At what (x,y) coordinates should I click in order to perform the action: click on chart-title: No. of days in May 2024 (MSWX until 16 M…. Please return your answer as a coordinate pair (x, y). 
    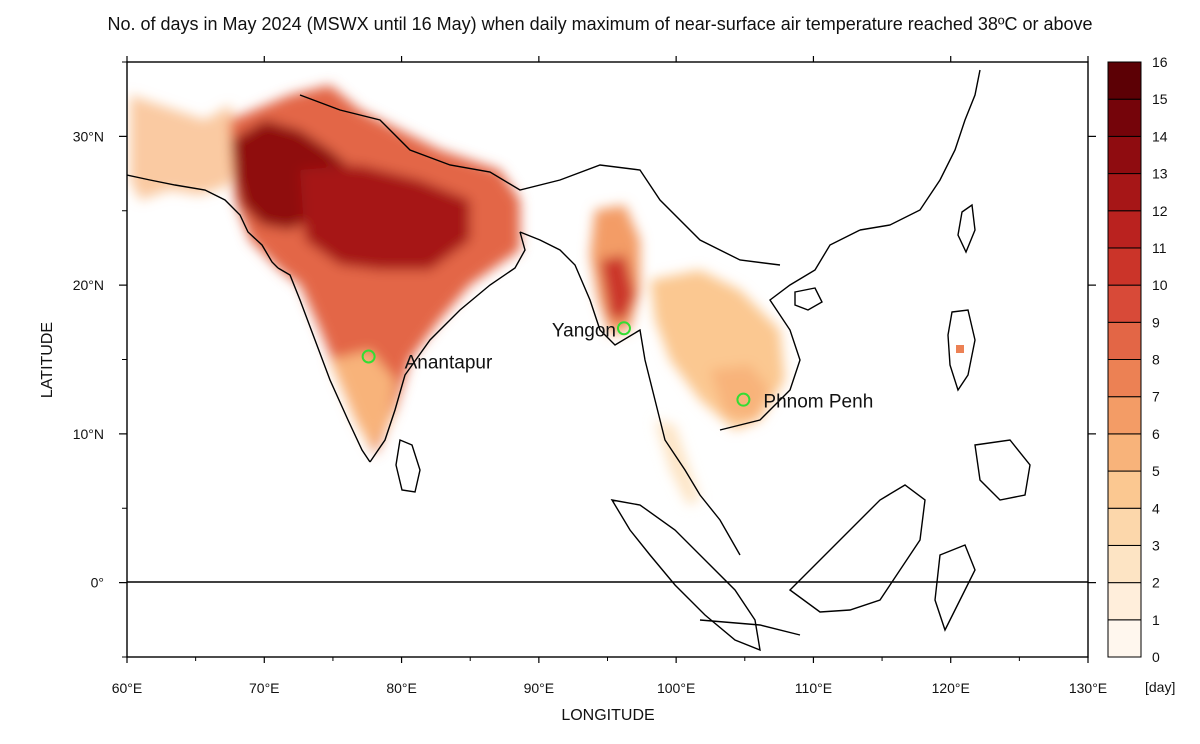
    Looking at the image, I should click on (600, 24).